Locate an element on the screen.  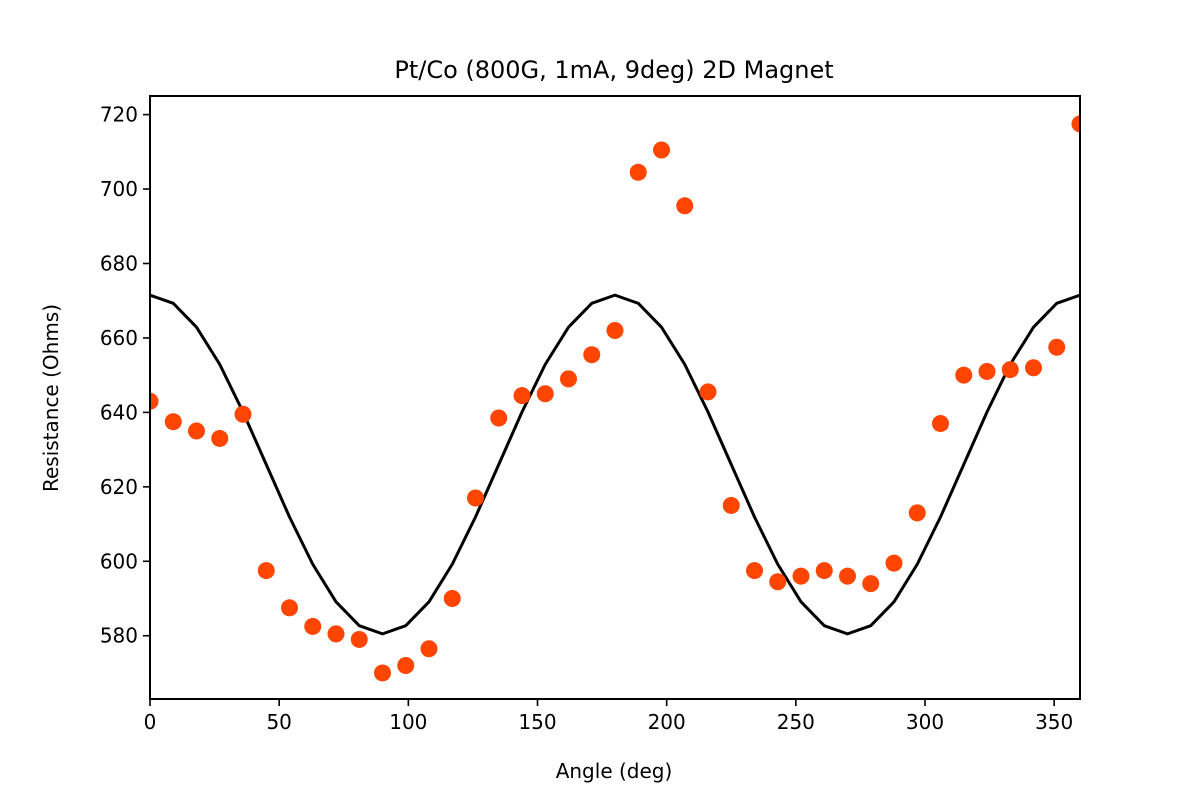
y-axis-ticks: 580 600 620 640 660 680 700 720 is located at coordinates (125, 375).